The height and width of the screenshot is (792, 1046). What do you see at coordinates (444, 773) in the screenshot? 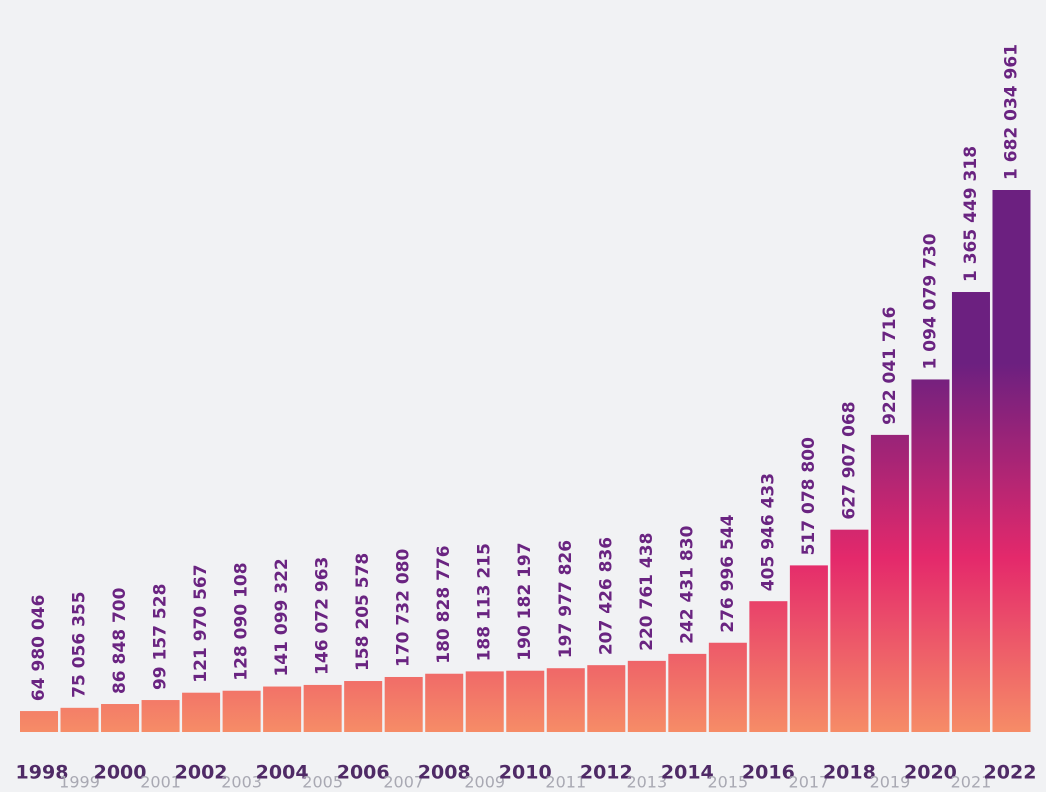
I see `x-tick-label: 2008` at bounding box center [444, 773].